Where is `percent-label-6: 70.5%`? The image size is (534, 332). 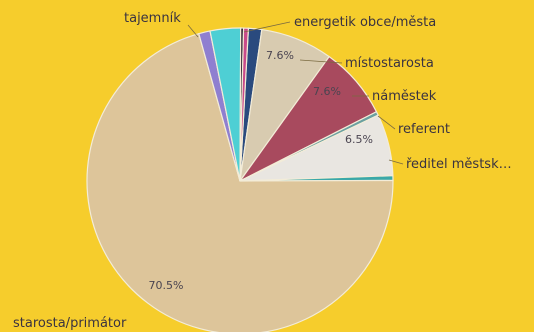
percent-label-6: 70.5% is located at coordinates (166, 285).